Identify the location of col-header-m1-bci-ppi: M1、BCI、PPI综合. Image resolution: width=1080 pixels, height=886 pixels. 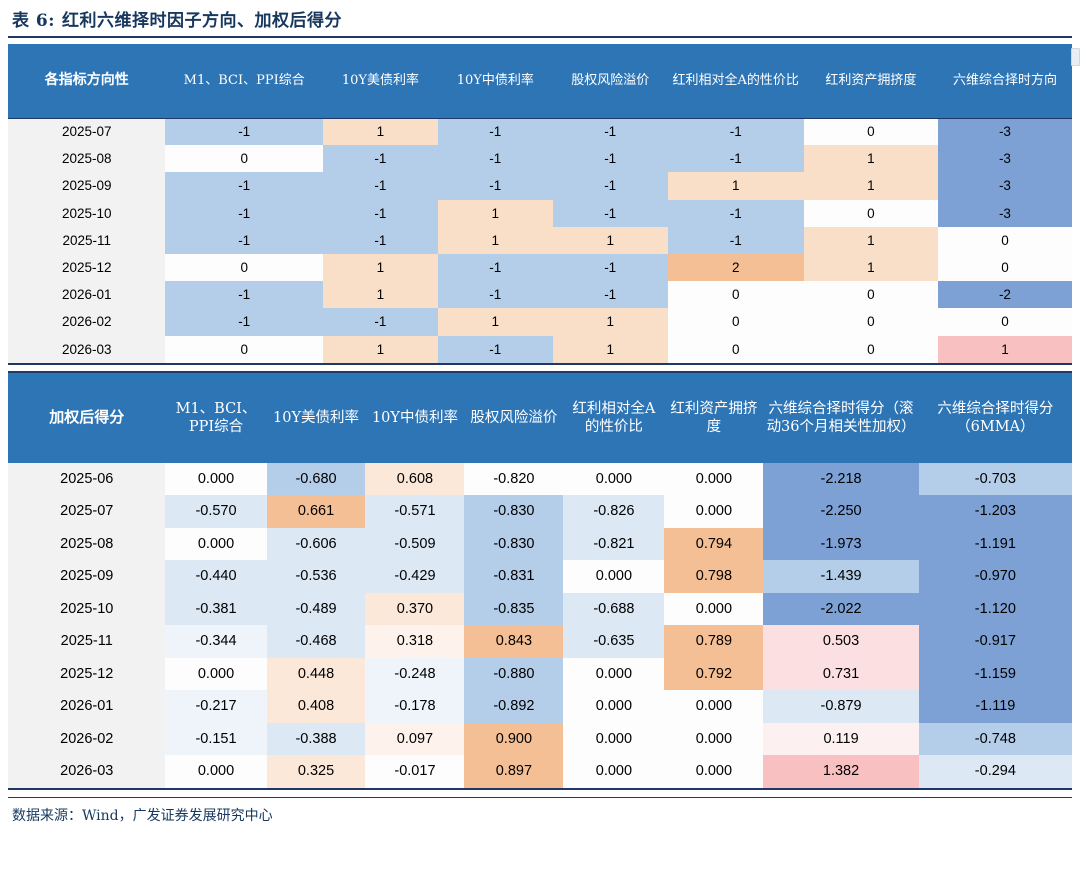
(216, 417).